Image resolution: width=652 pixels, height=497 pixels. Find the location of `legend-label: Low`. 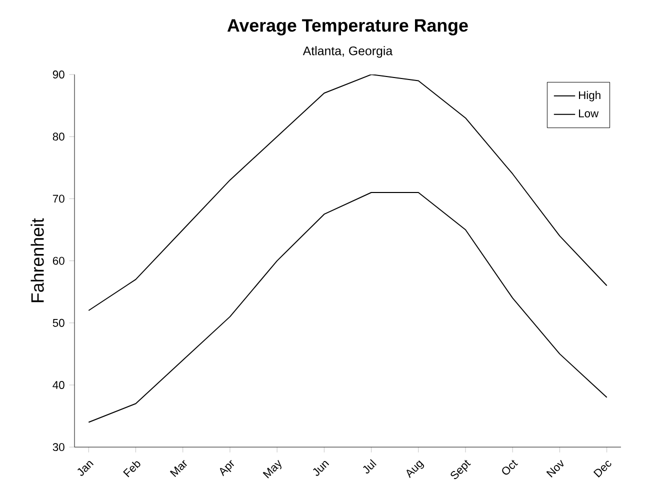

legend-label: Low is located at coordinates (589, 114).